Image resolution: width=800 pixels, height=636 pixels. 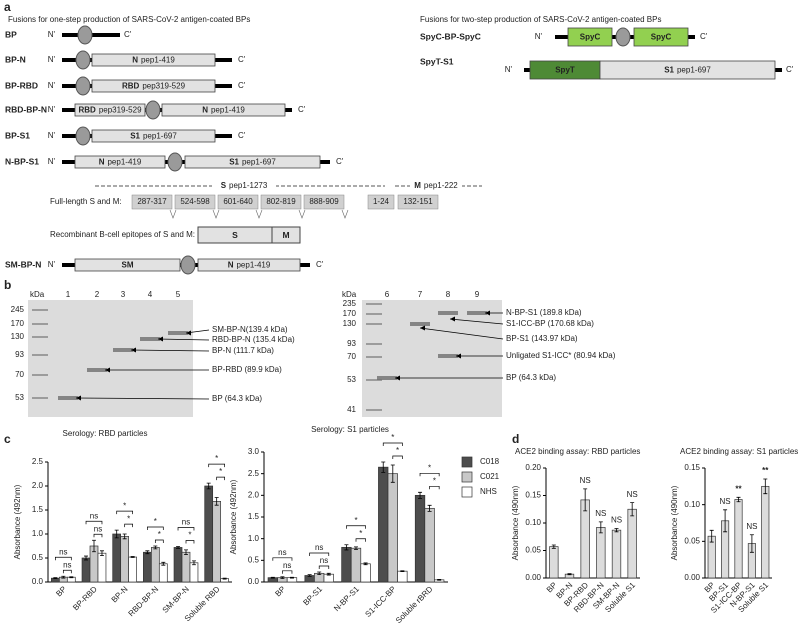 What do you see at coordinates (22, 161) in the screenshot?
I see `construct-name: N-BP-S1` at bounding box center [22, 161].